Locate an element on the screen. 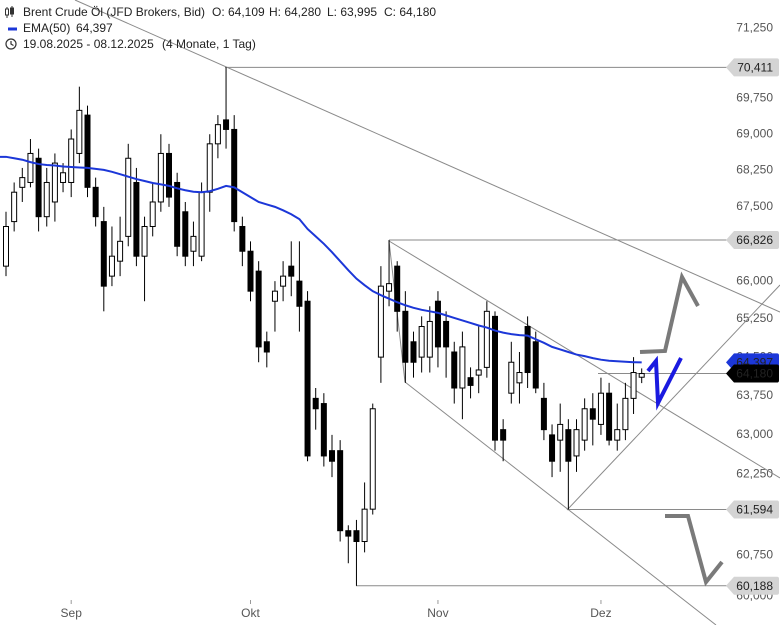 The height and width of the screenshot is (625, 780). level-box-label: 70,411 is located at coordinates (755, 67).